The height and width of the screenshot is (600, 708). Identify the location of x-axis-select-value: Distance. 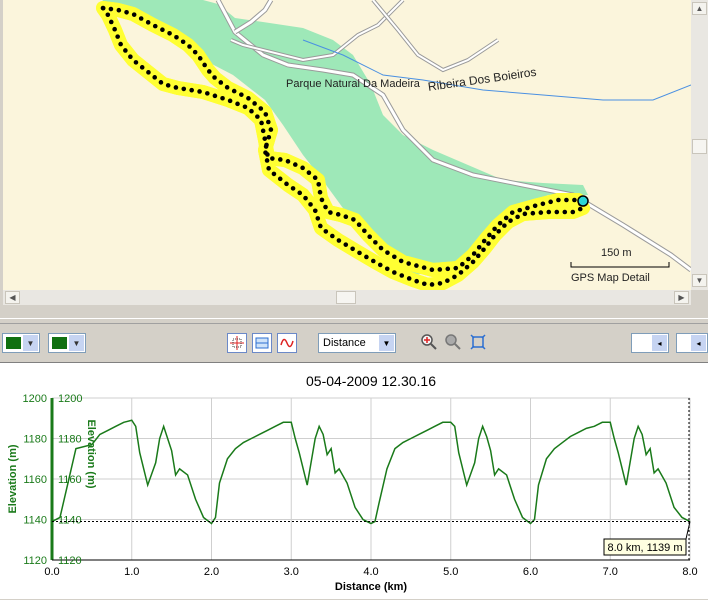
(344, 343).